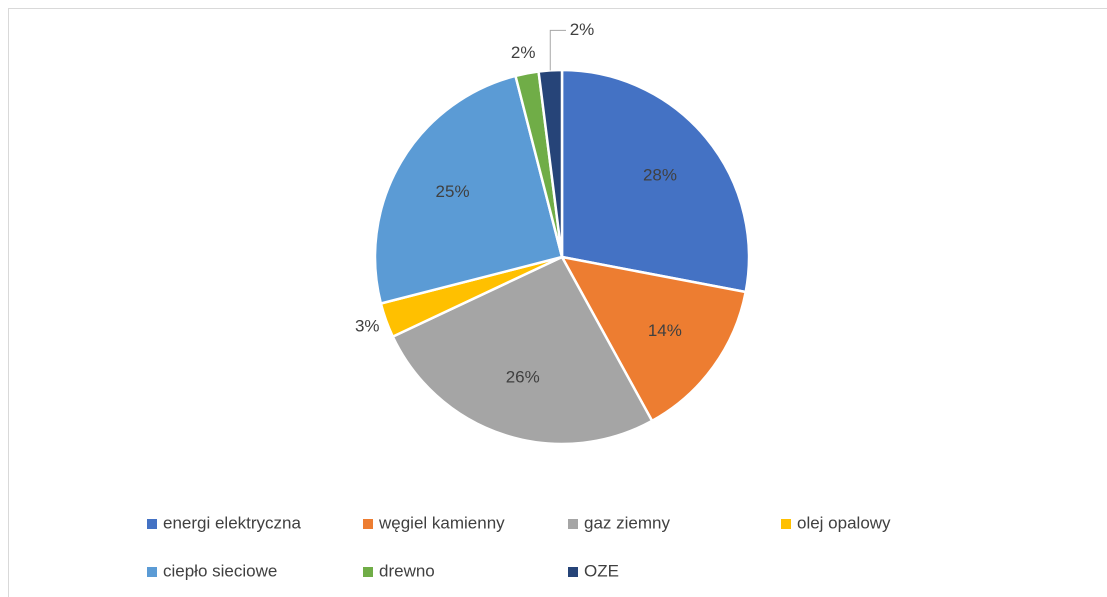 The width and height of the screenshot is (1107, 597). I want to click on legend-label: ciepło sieciowe, so click(220, 570).